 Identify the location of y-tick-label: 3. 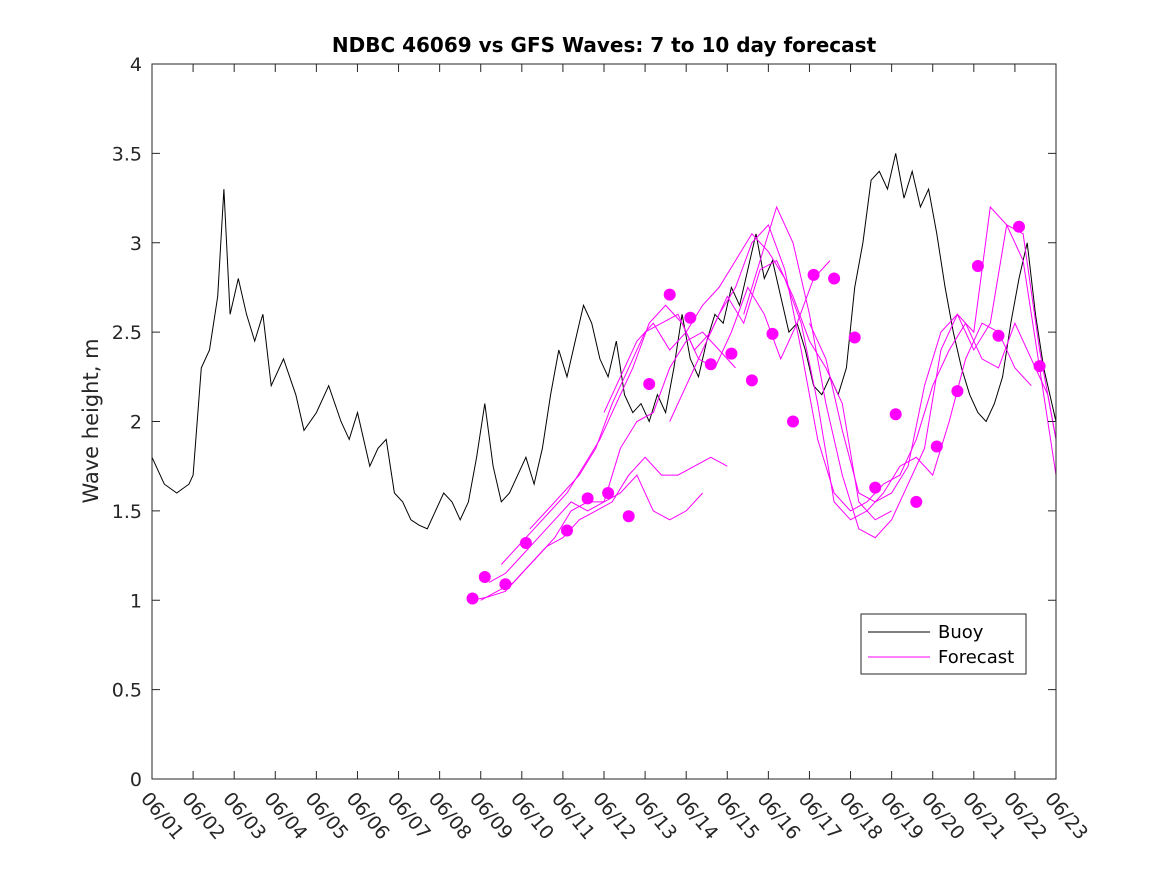
(136, 244).